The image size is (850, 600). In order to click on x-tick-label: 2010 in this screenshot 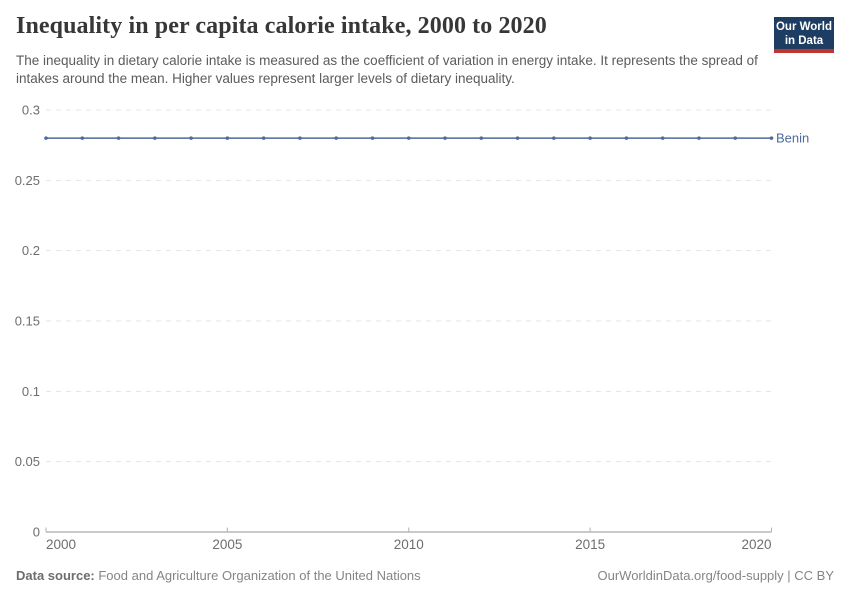, I will do `click(409, 544)`.